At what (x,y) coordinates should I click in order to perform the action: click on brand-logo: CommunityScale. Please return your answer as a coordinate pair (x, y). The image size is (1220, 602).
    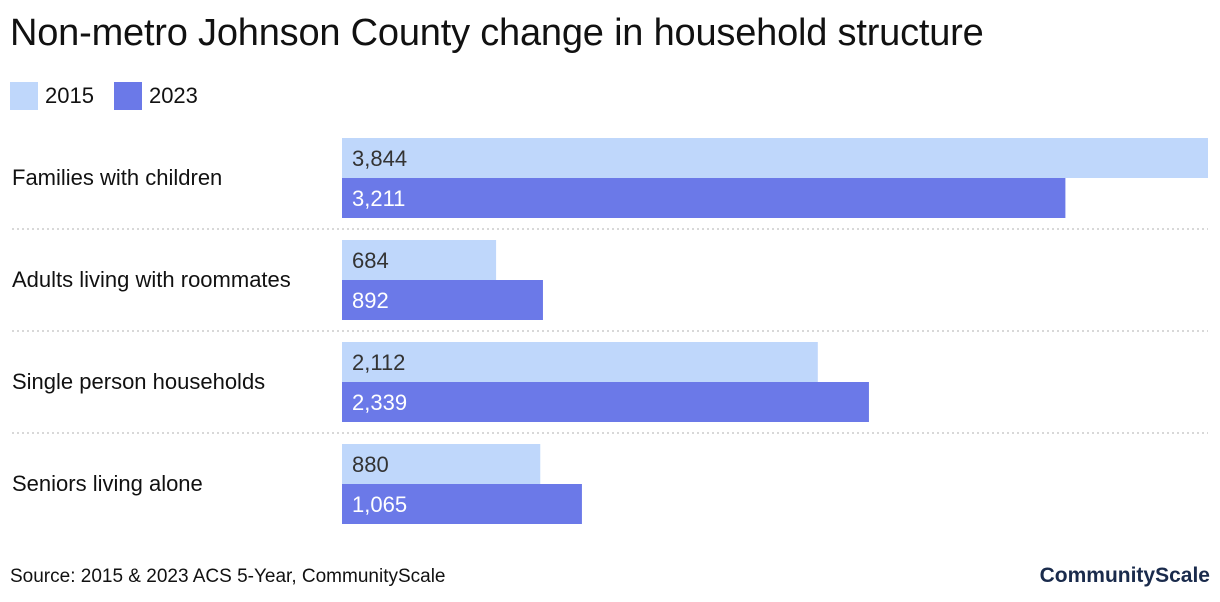
    Looking at the image, I should click on (1124, 575).